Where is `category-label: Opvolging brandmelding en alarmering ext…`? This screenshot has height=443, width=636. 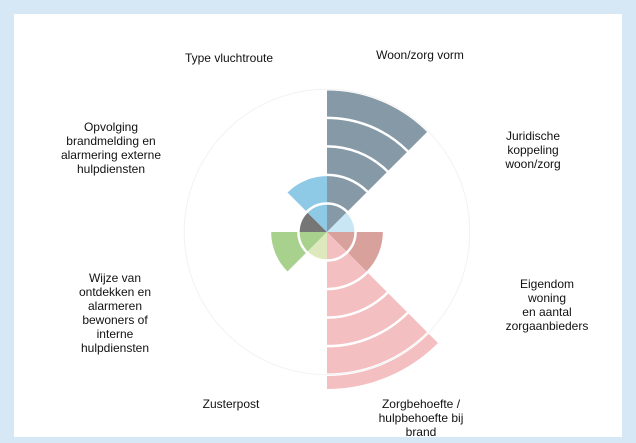
category-label: Opvolging brandmelding en alarmering ext… is located at coordinates (111, 148).